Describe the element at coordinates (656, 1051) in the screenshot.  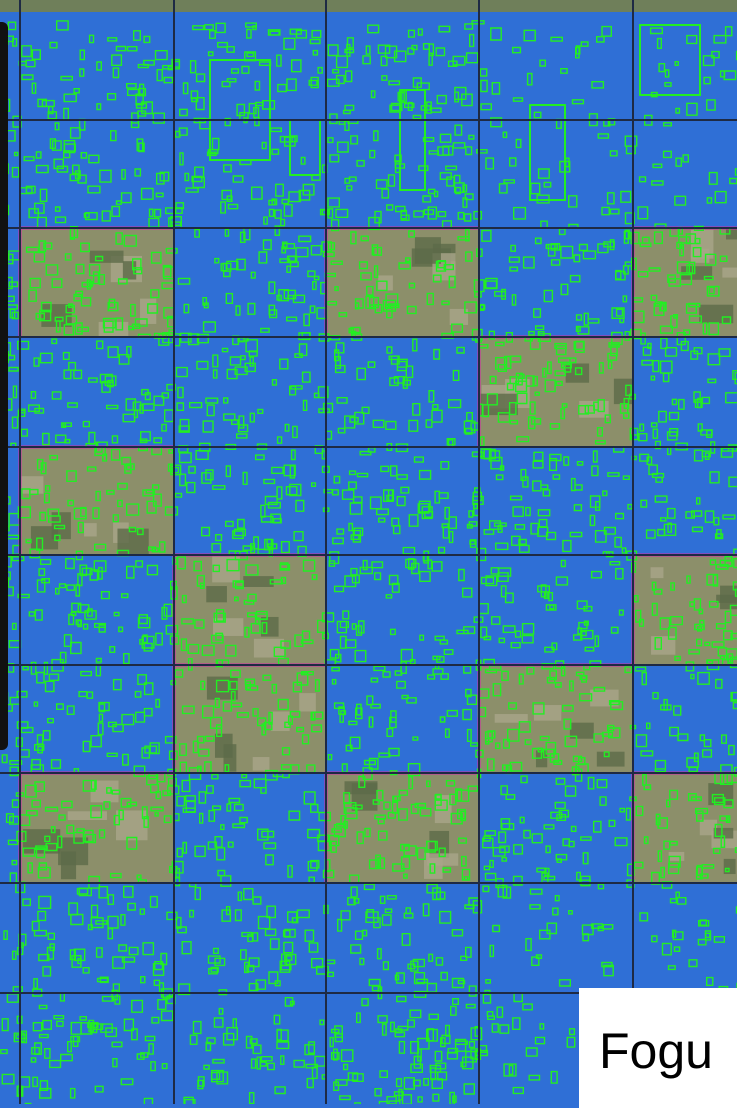
I see `caption-text: Fogu` at that location.